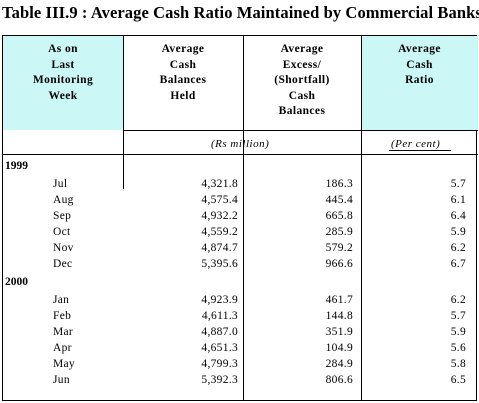 This screenshot has width=479, height=403. Describe the element at coordinates (339, 264) in the screenshot. I see `cell-excess: 966.6` at that location.